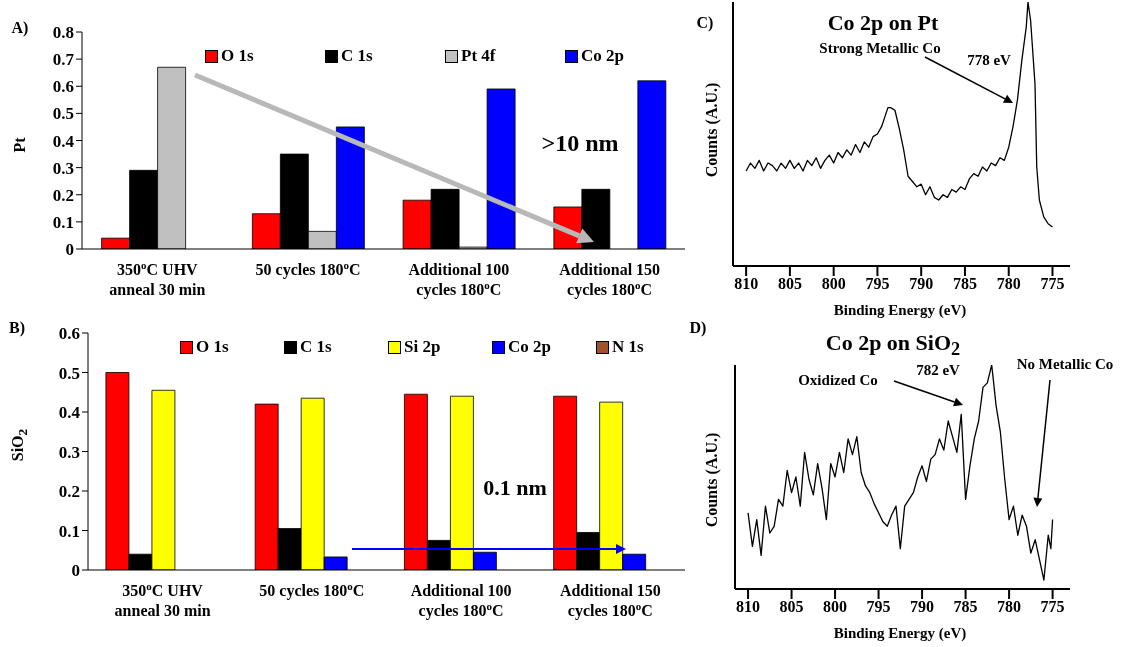 Image resolution: width=1121 pixels, height=647 pixels. Describe the element at coordinates (1065, 363) in the screenshot. I see `annotation: No Metallic Co` at that location.